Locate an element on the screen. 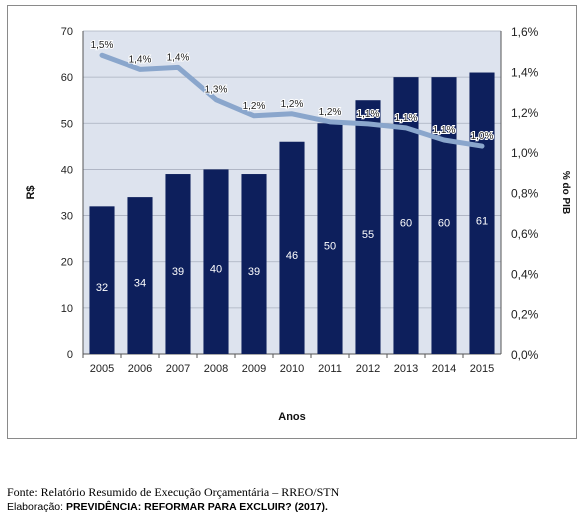  y2-tick-label: 0,8% is located at coordinates (525, 194).